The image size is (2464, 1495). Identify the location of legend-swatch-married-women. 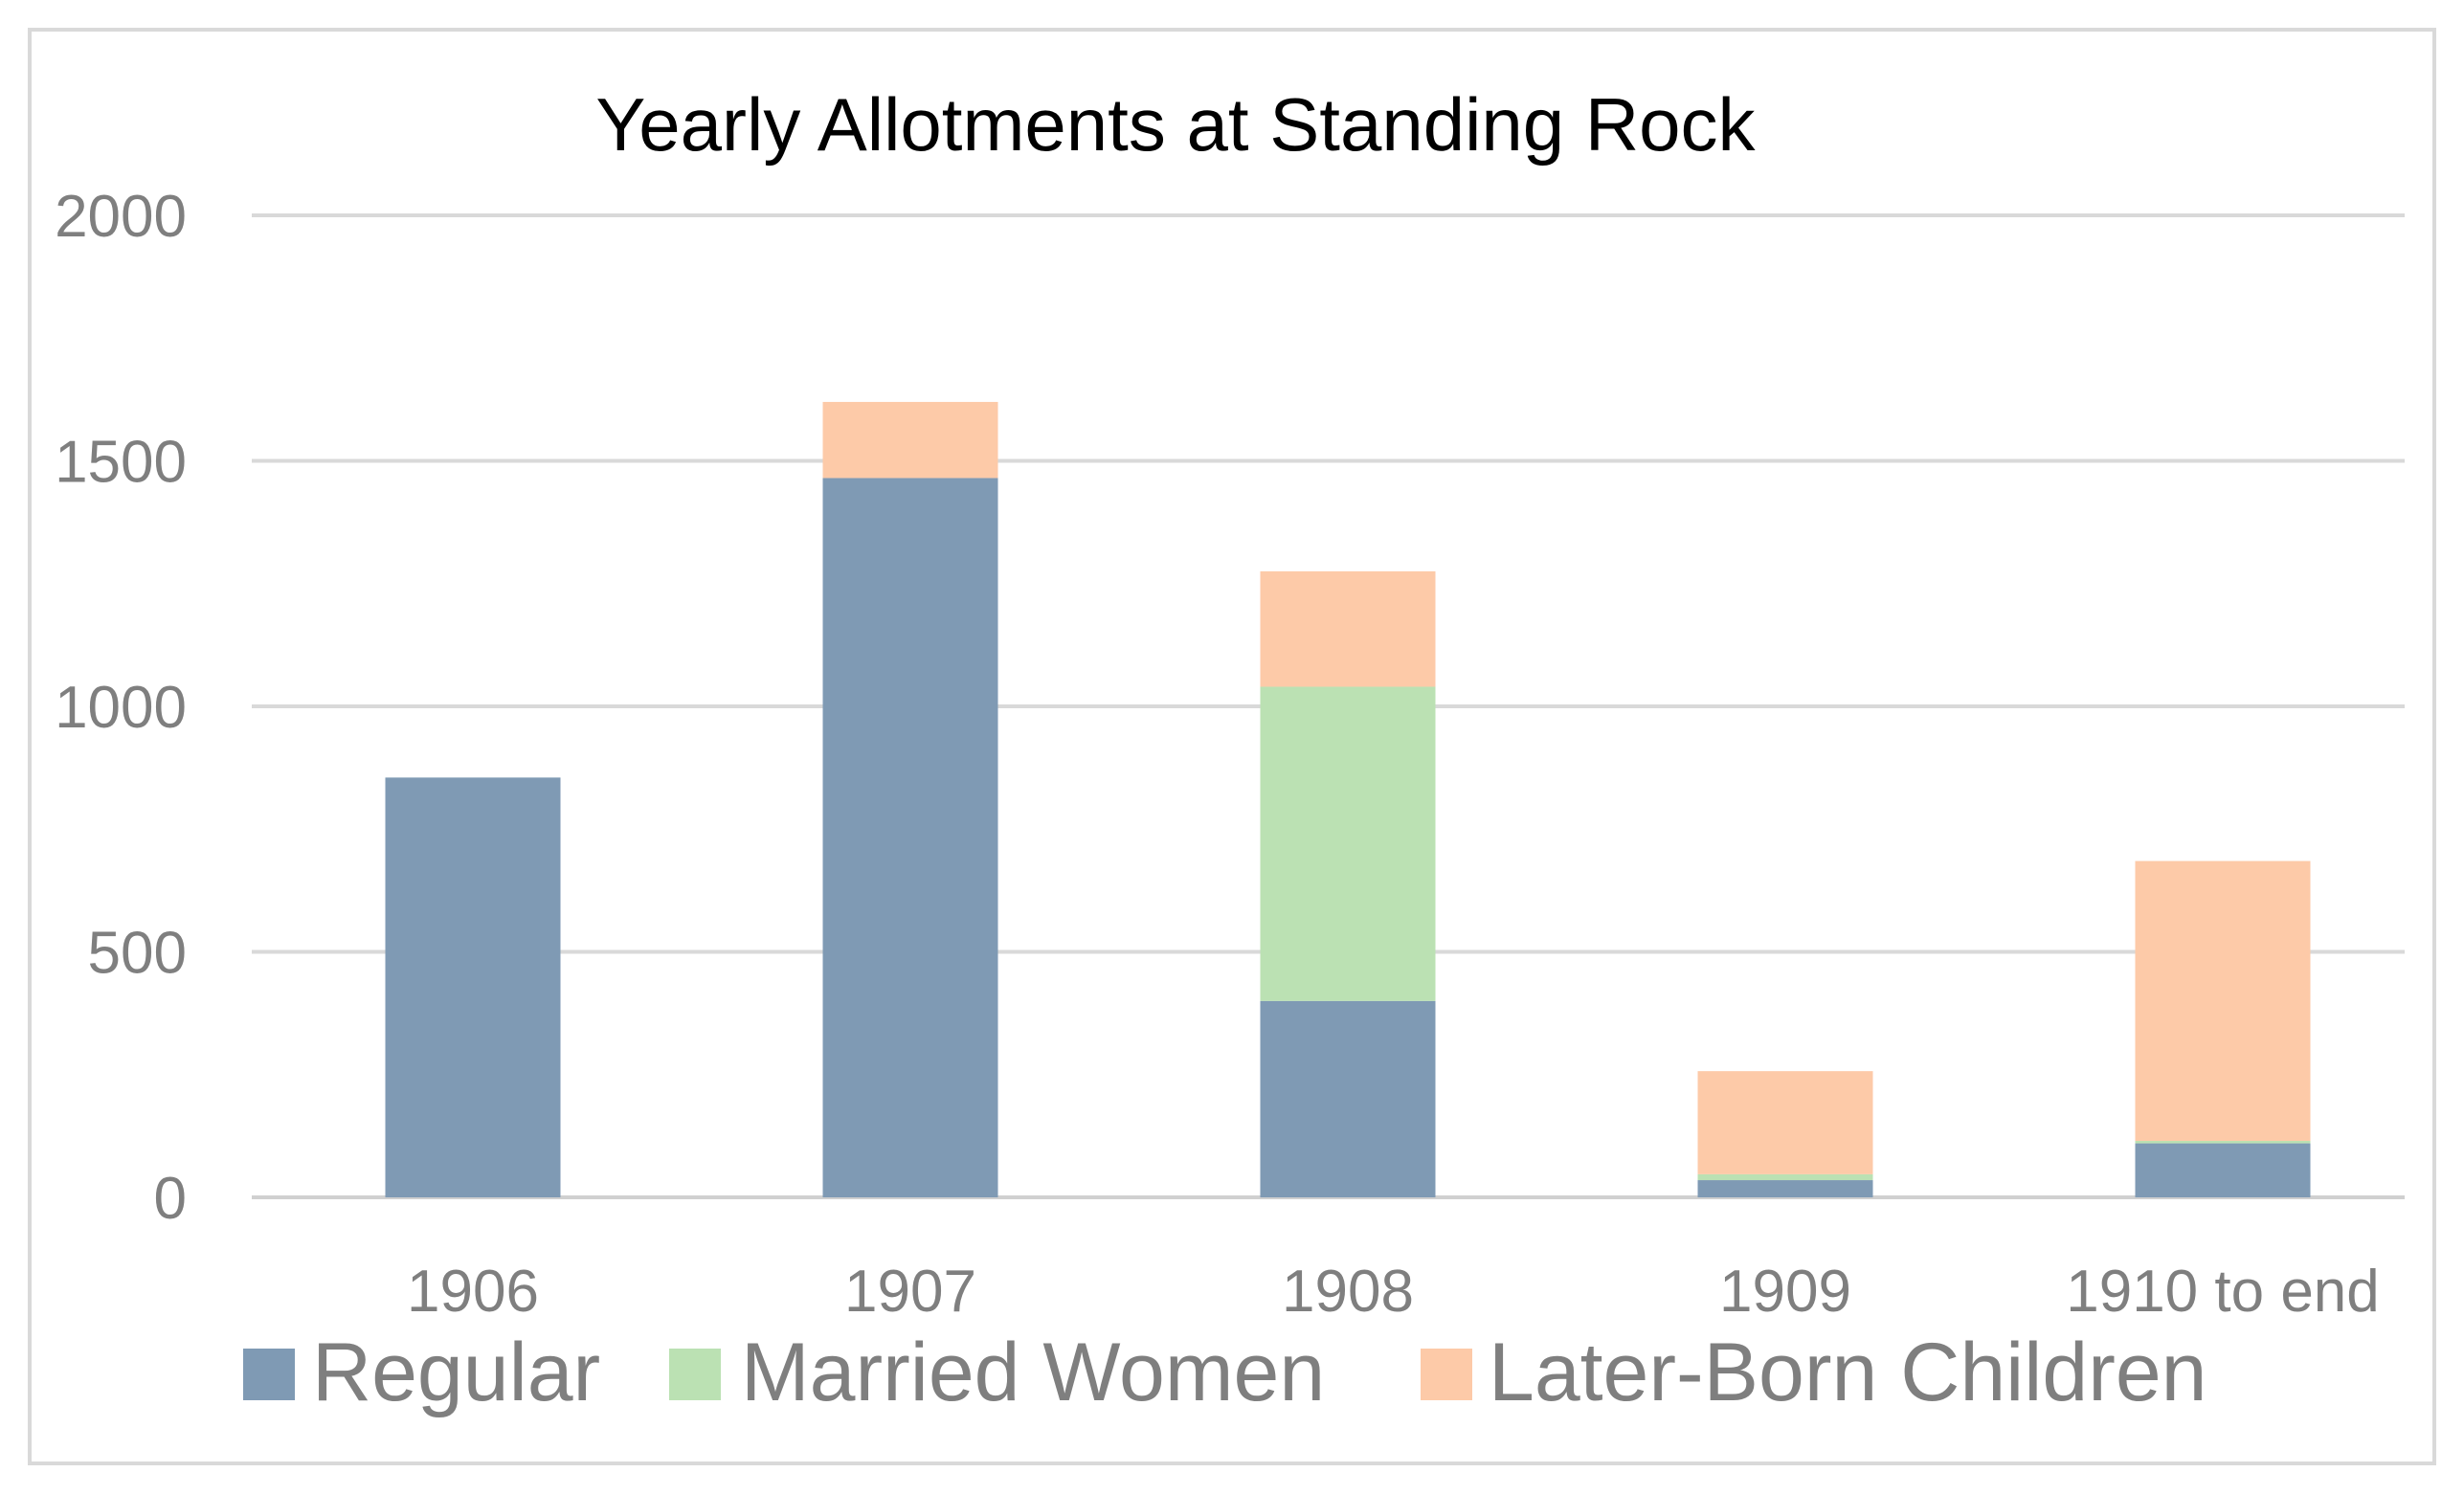
(695, 1374).